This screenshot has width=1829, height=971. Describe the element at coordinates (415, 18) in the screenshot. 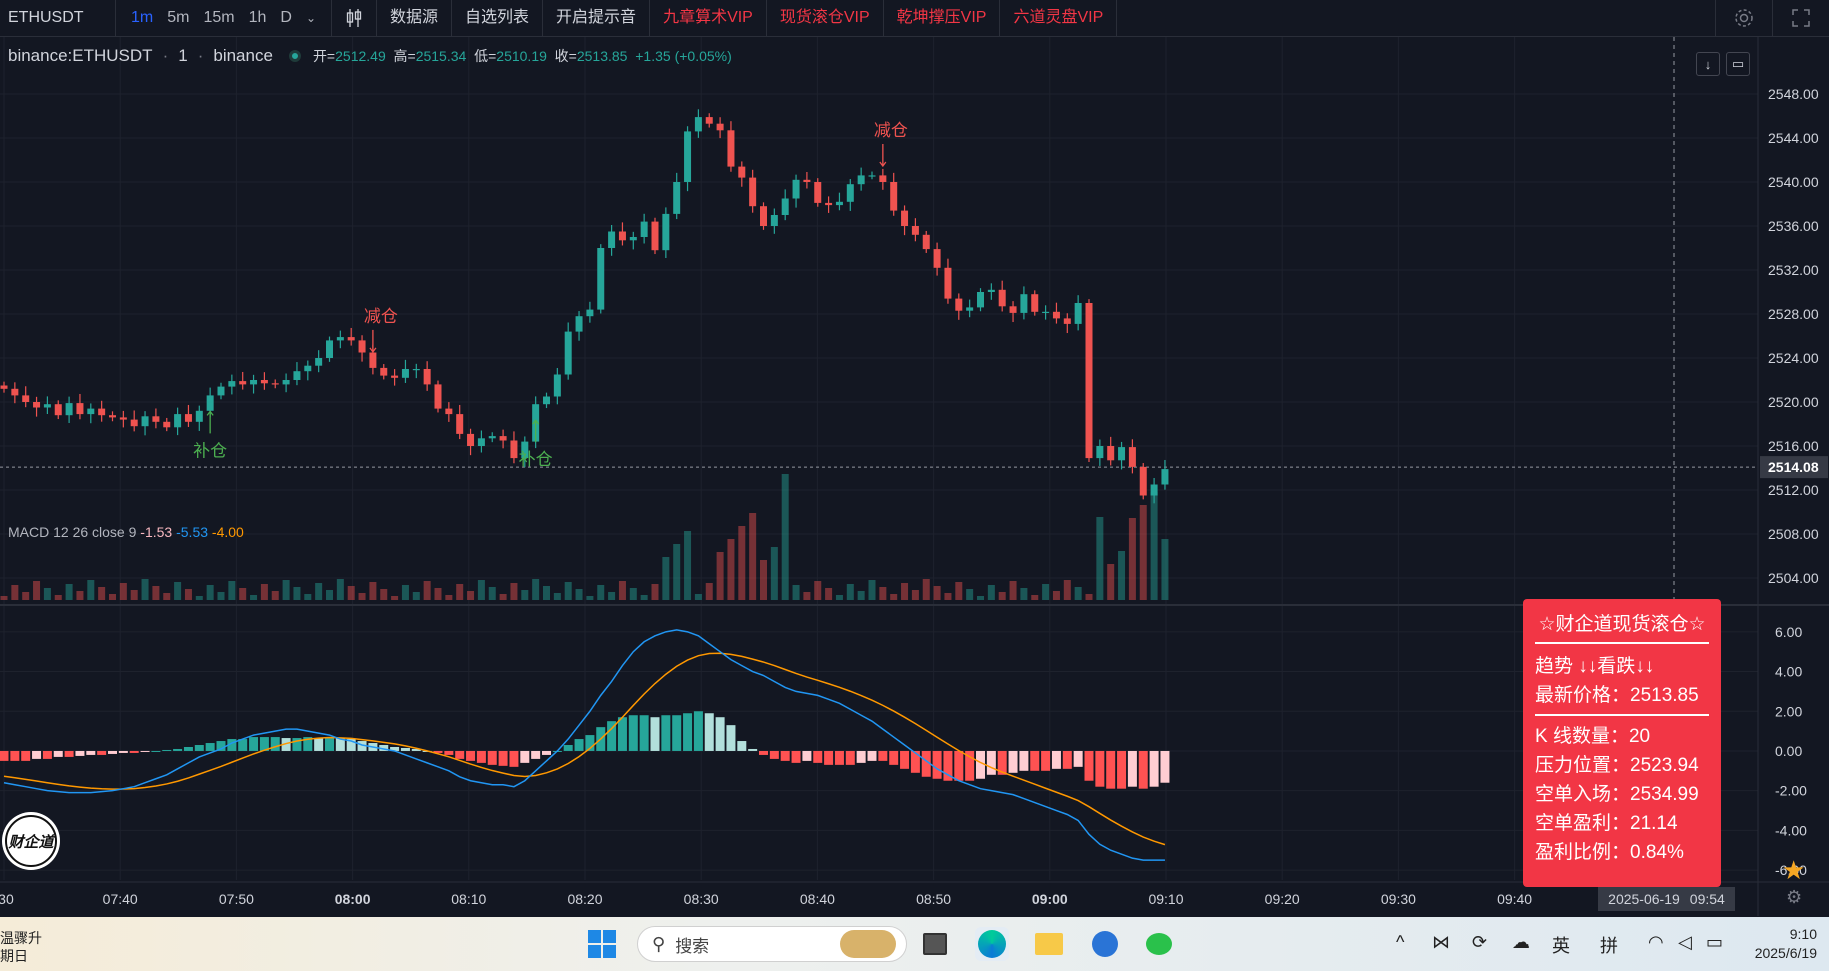

I see `data-source-button: 数据源` at that location.